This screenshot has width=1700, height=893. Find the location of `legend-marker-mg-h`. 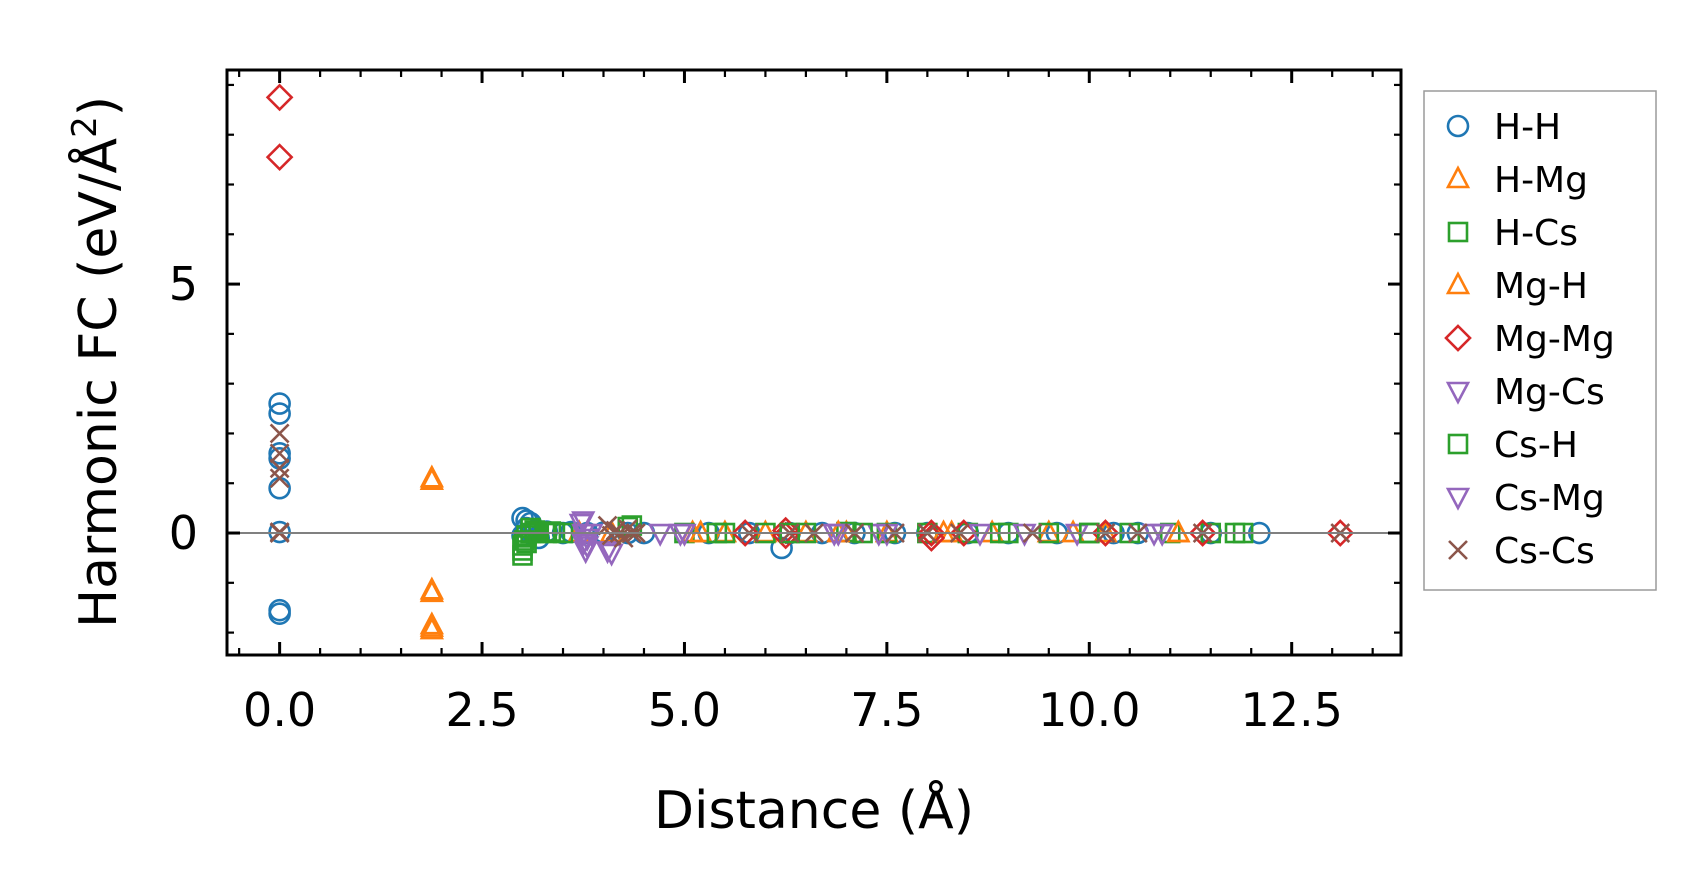

legend-marker-mg-h is located at coordinates (1458, 283).